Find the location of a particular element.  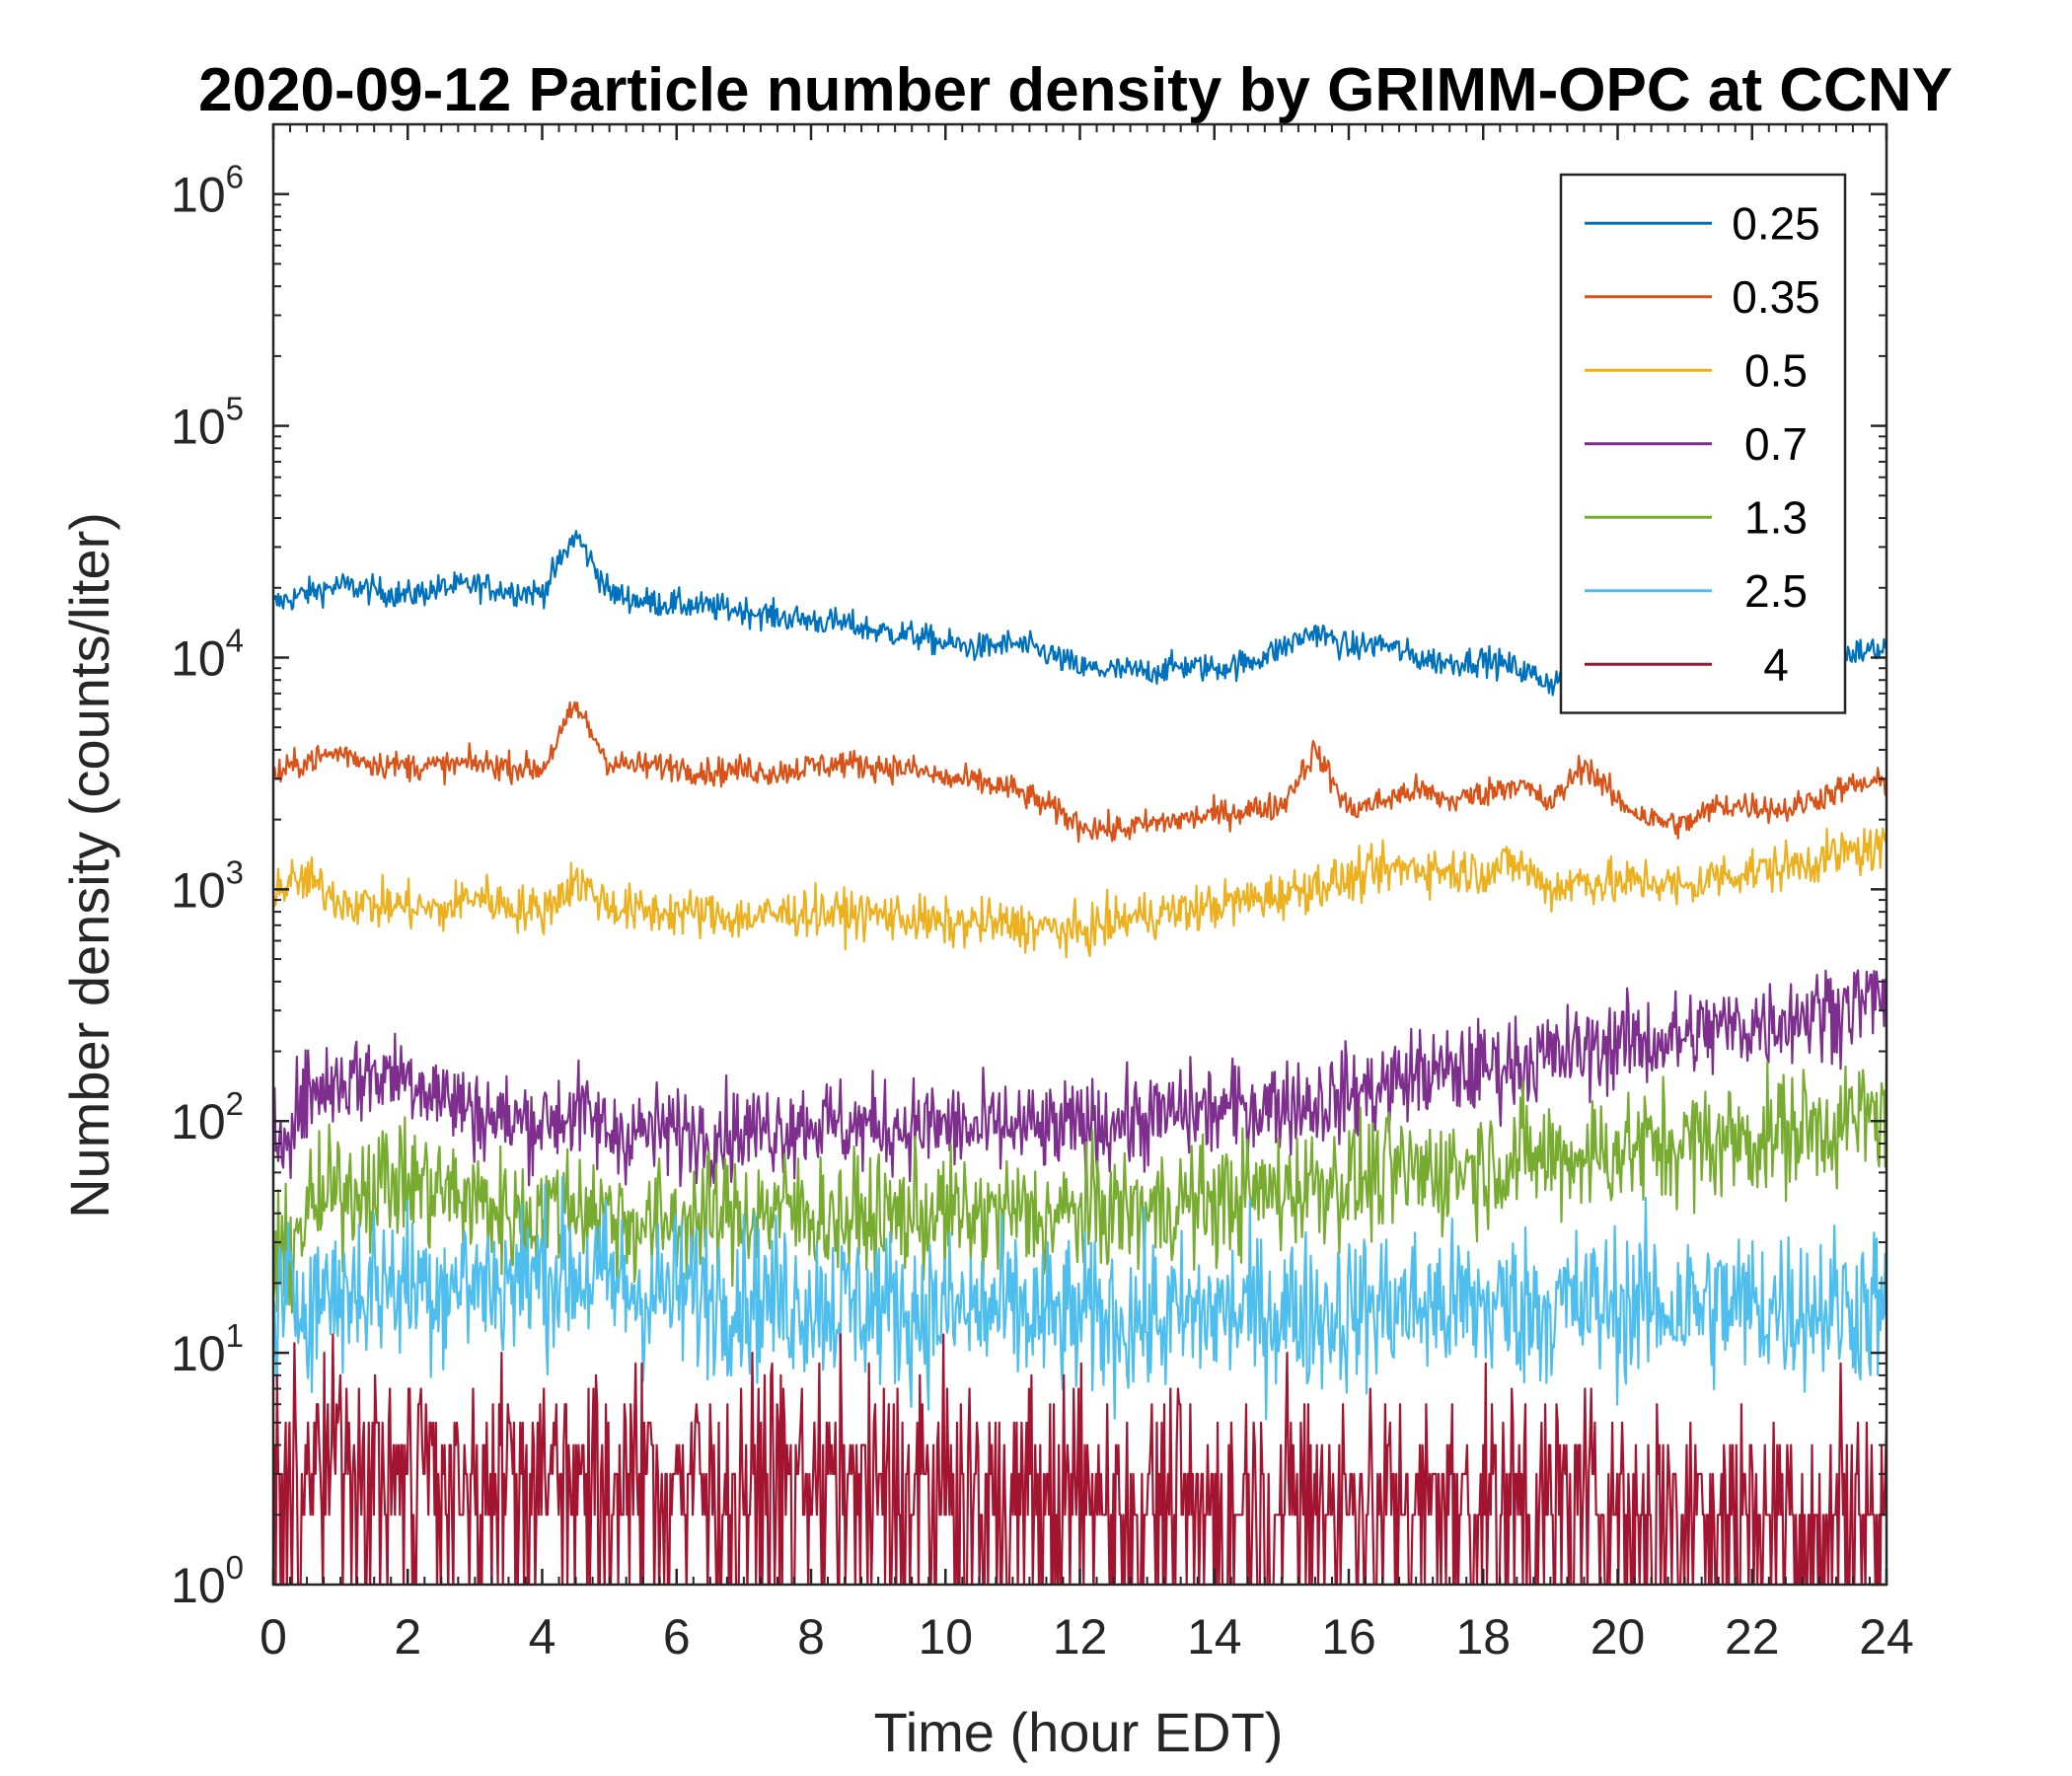

x-tick-label: 8 is located at coordinates (811, 1637).